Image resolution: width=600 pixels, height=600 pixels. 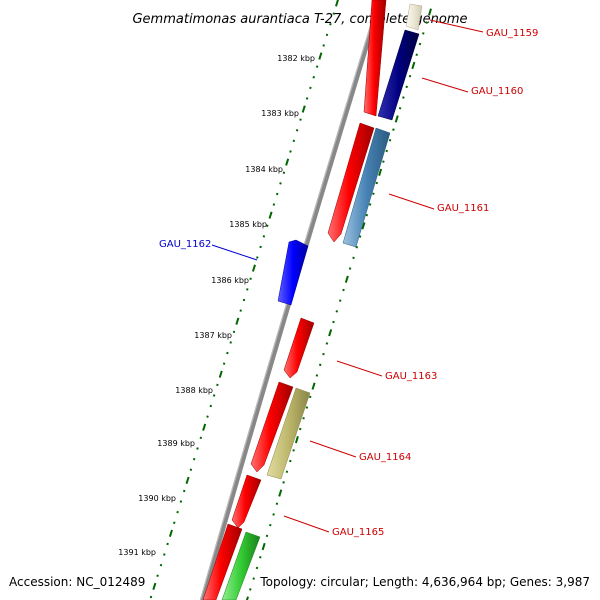 I want to click on gene-feature-blue, so click(x=293, y=272).